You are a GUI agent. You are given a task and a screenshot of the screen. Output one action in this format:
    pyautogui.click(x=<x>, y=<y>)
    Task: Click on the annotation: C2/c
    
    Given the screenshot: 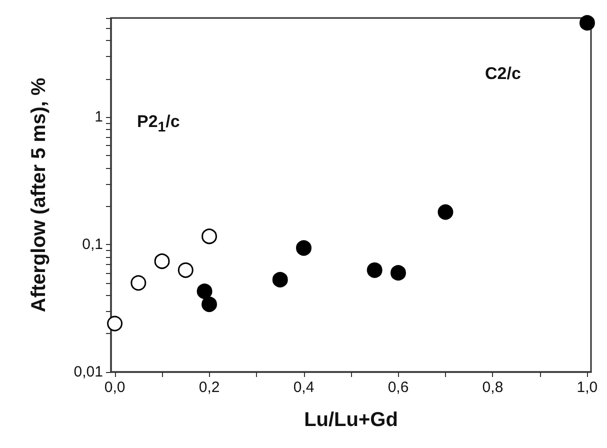 What is the action you would take?
    pyautogui.click(x=503, y=74)
    